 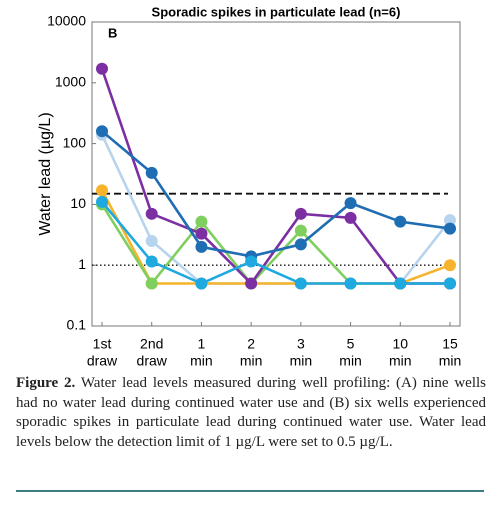 I want to click on x-tick-label: 2, so click(x=251, y=344).